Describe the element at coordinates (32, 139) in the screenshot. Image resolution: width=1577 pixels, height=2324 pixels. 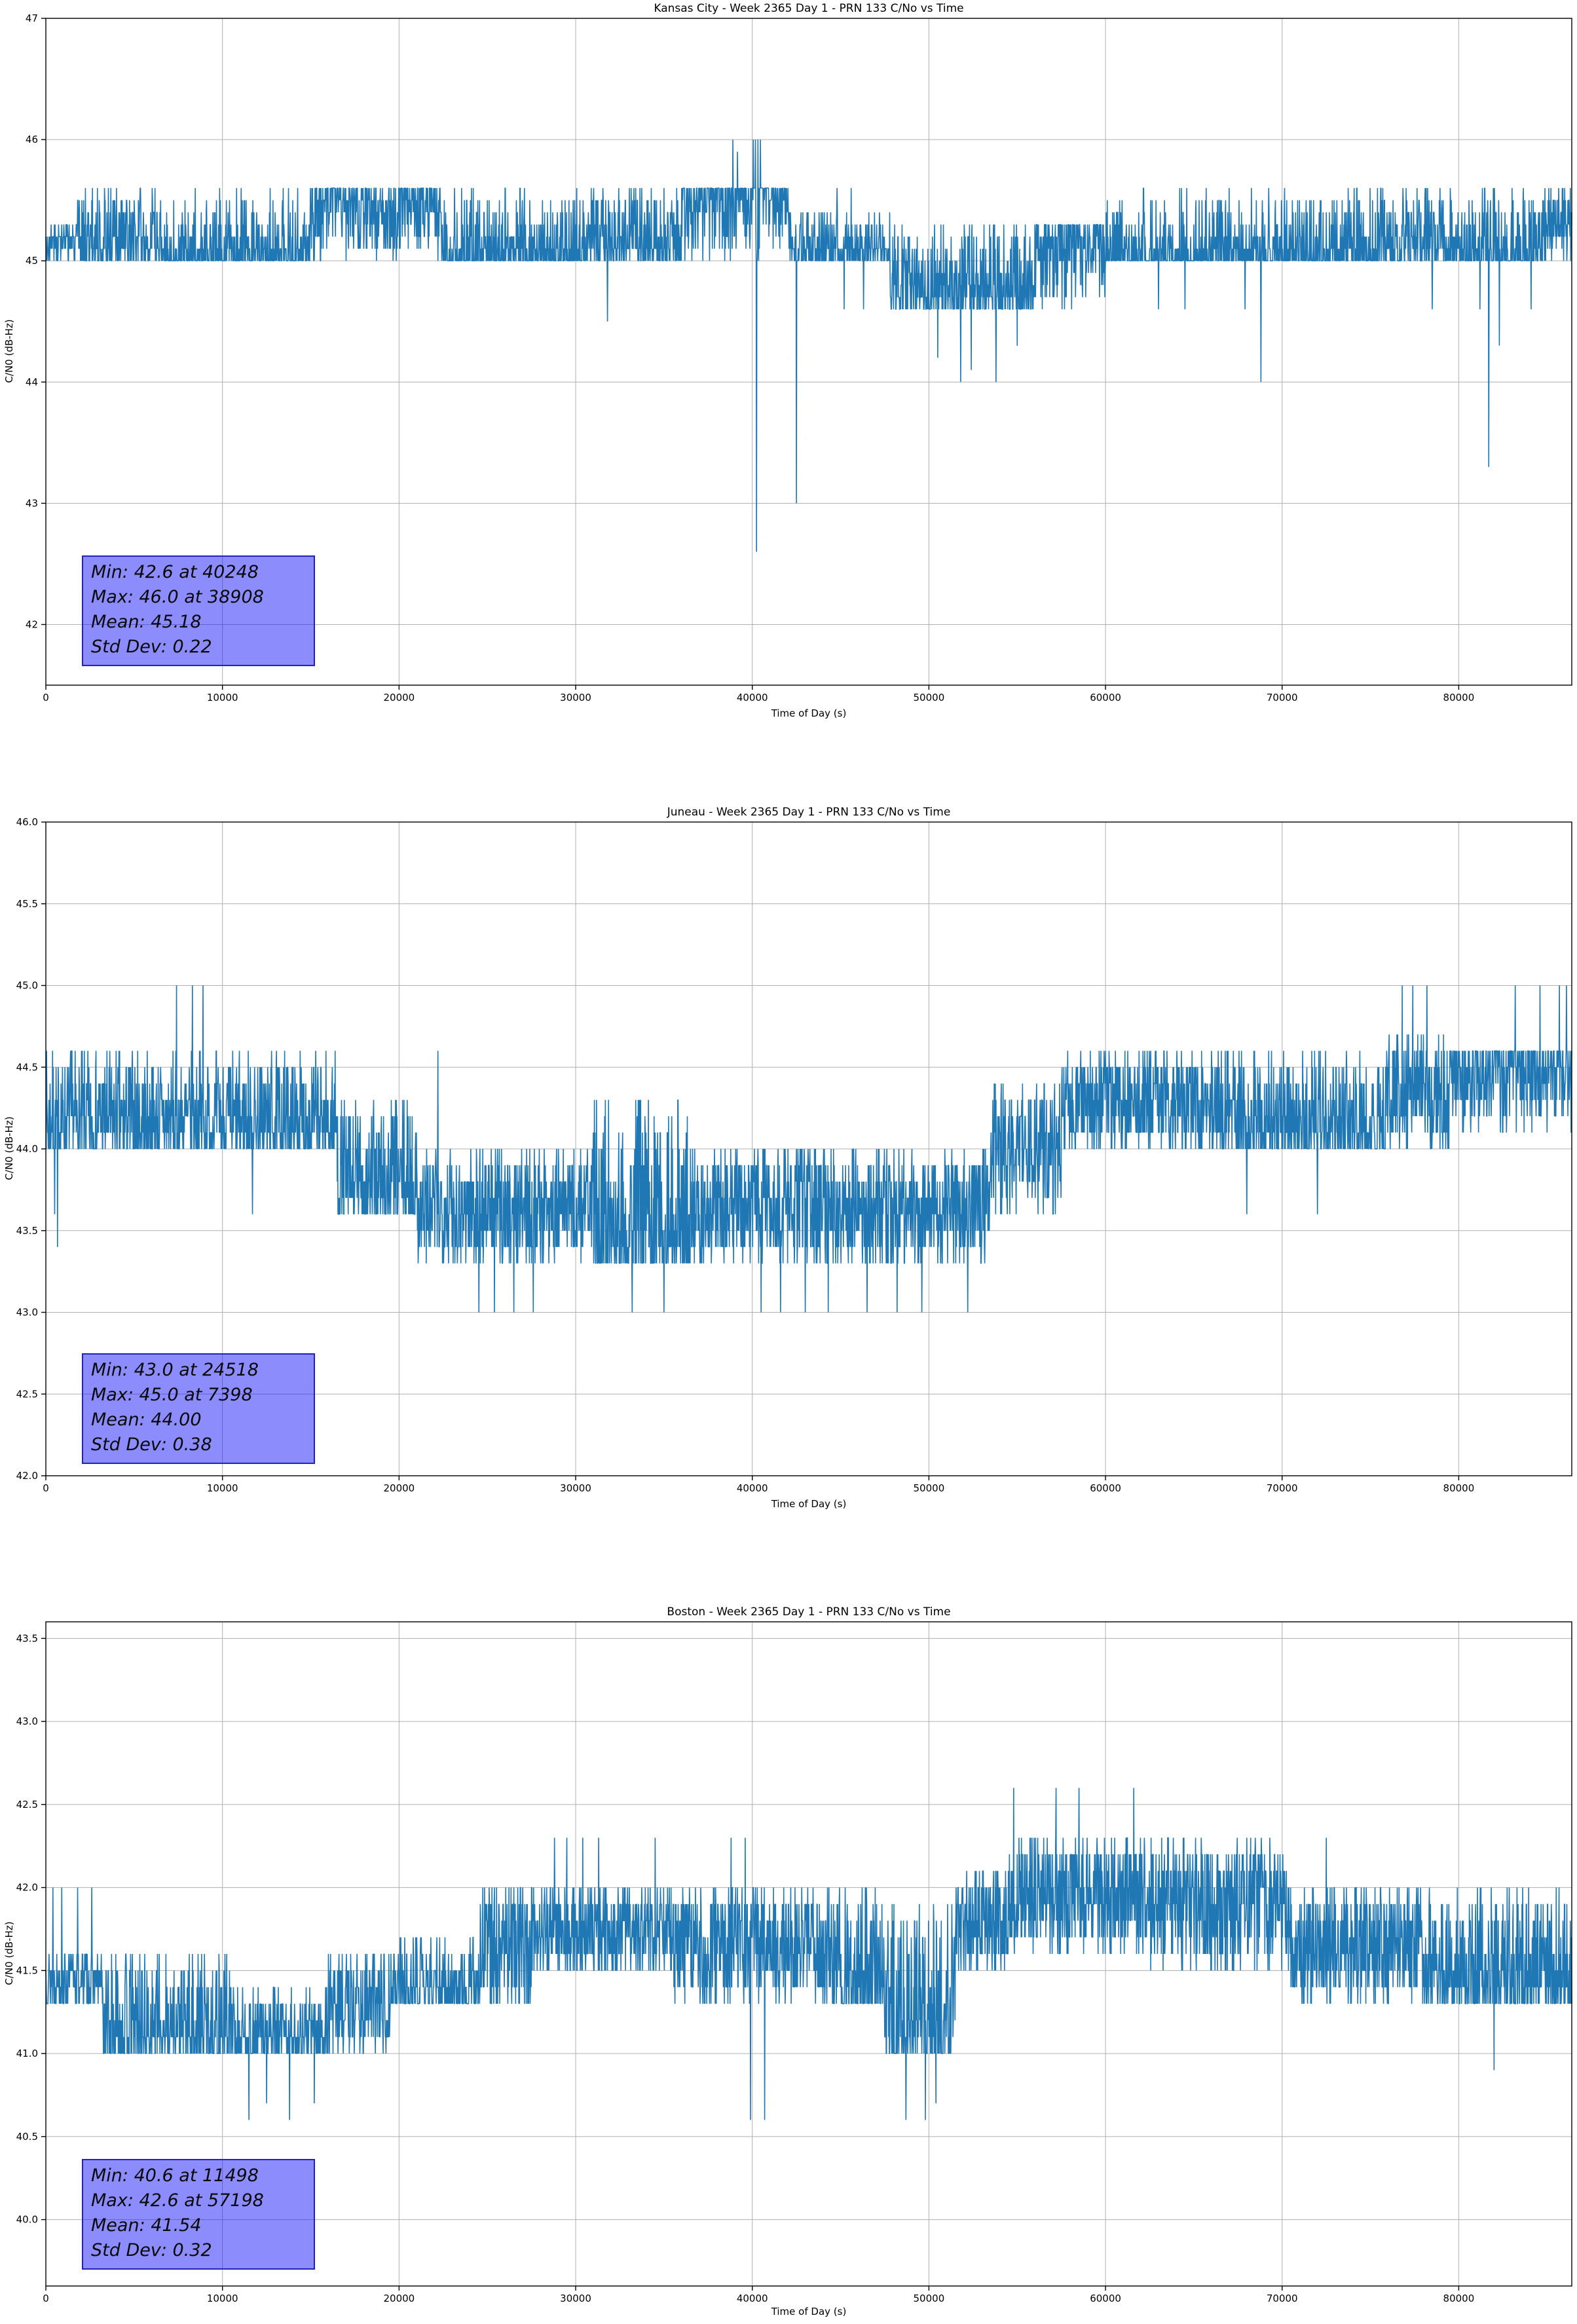
I see `y-tick-label: 46` at that location.